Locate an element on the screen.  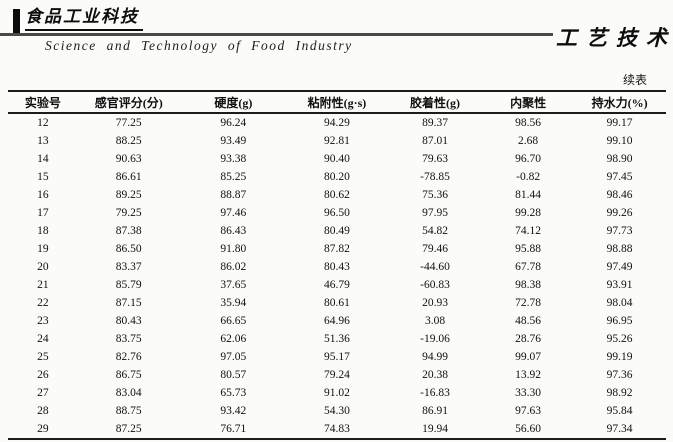
table-row: 14 90.63 93.38 90.40 79.63 96.70 98.90 is located at coordinates (337, 159).